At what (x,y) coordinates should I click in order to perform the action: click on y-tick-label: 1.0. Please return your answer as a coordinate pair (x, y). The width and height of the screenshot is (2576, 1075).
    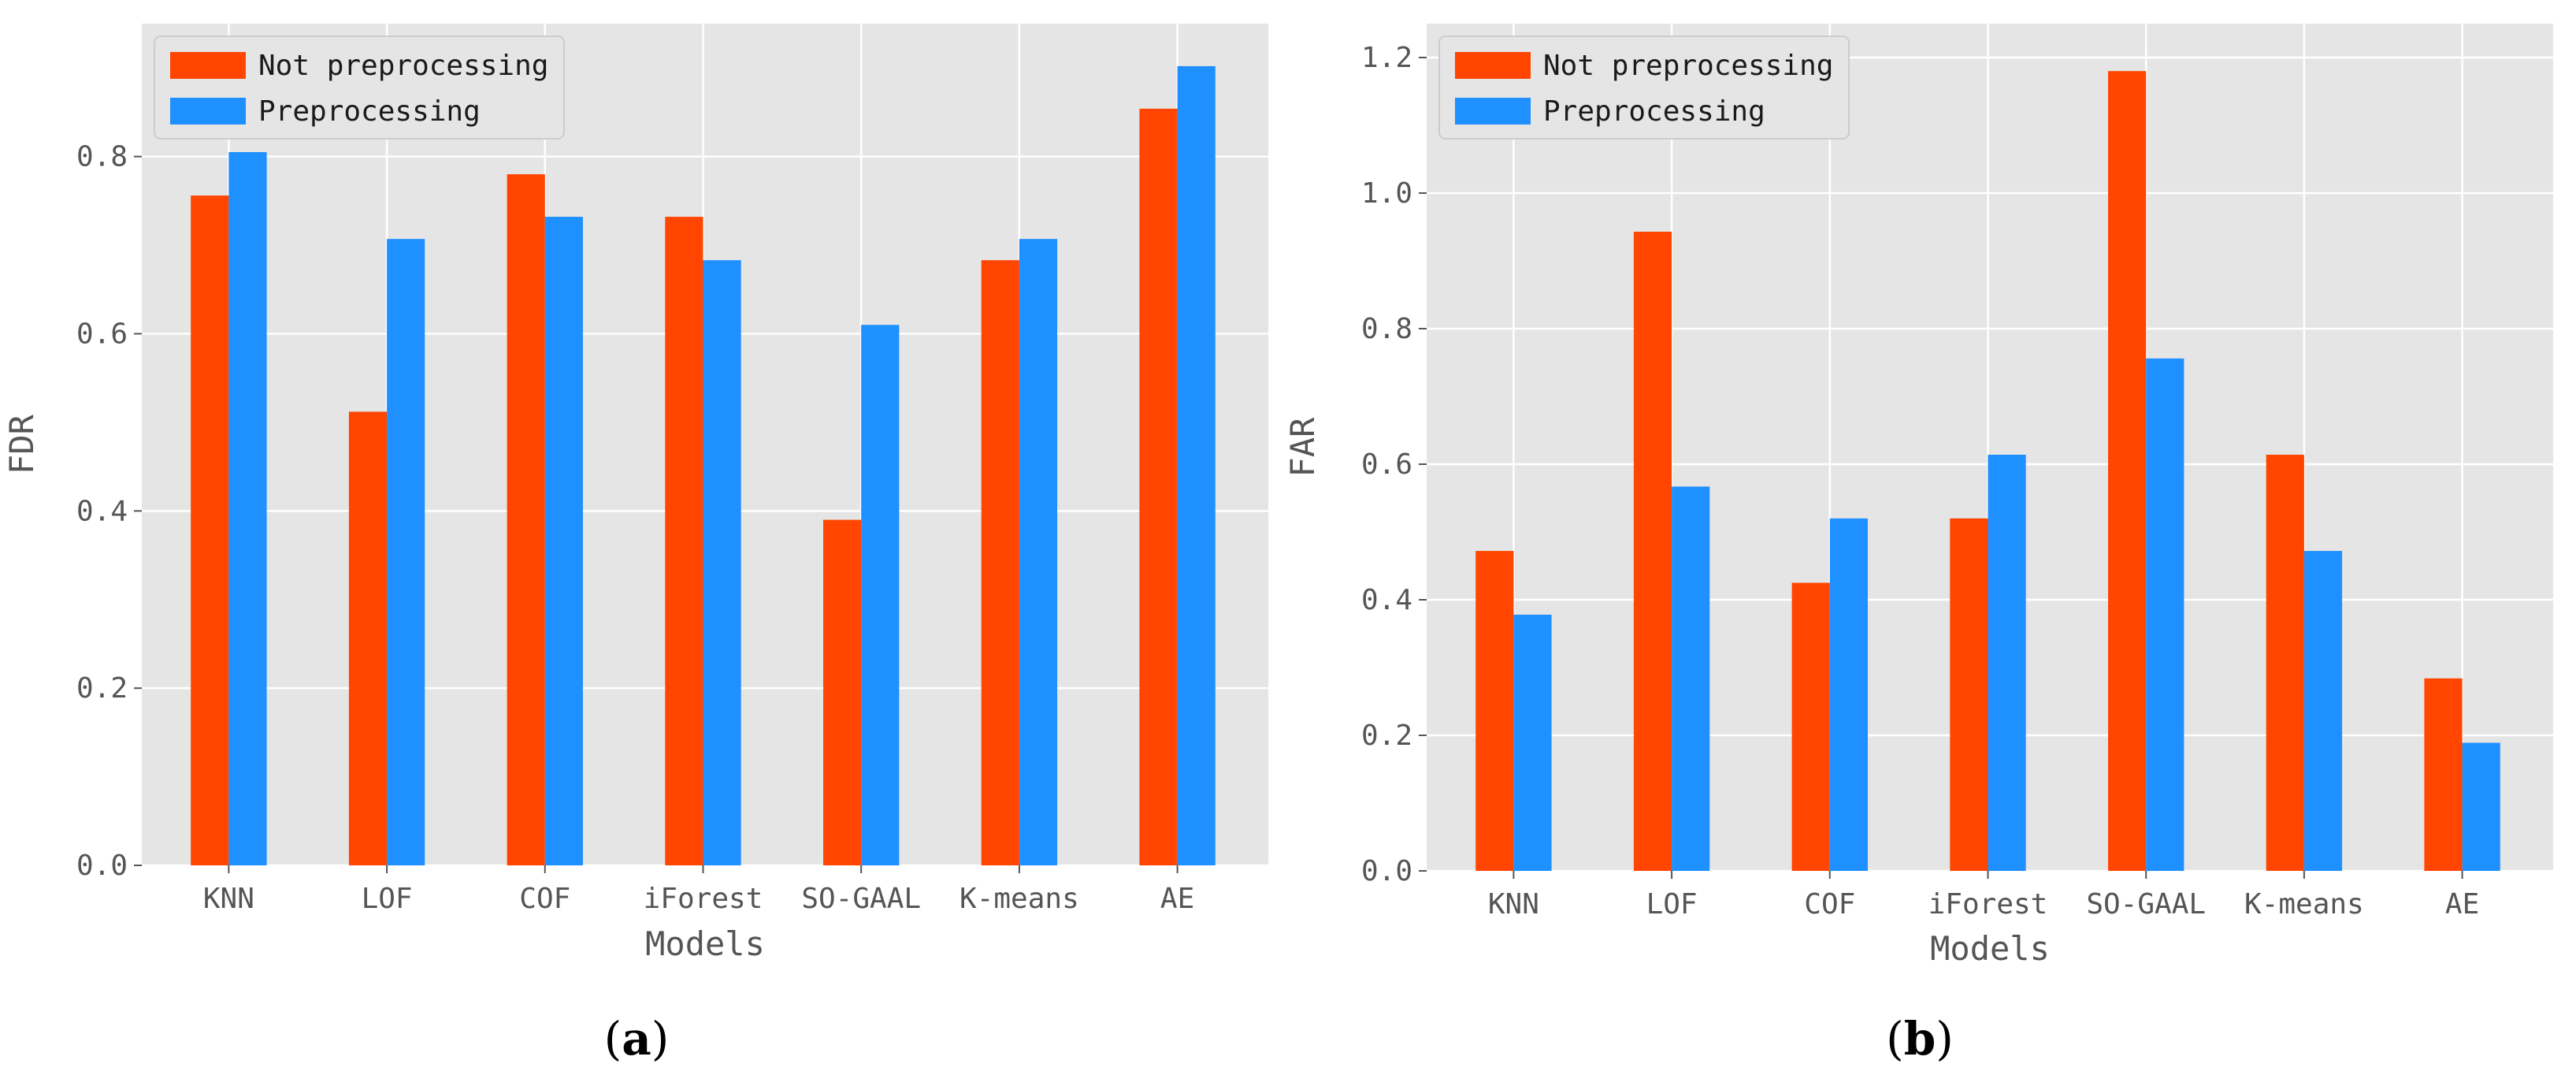
    Looking at the image, I should click on (1386, 193).